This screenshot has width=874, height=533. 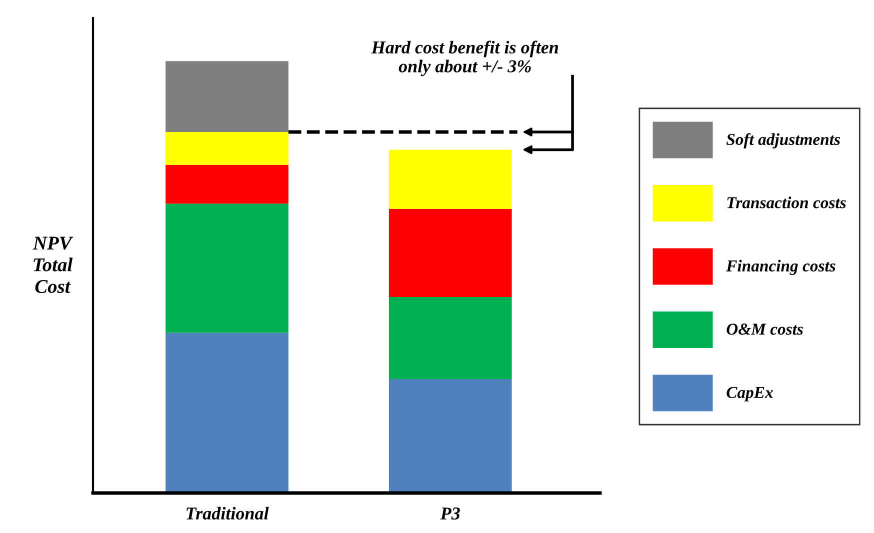 I want to click on legend-label: Financing costs, so click(x=781, y=267).